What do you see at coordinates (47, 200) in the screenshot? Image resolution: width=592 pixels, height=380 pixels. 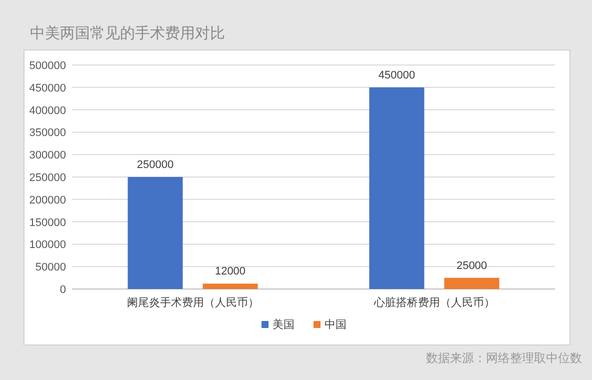 I see `y-tick-label: 200000` at bounding box center [47, 200].